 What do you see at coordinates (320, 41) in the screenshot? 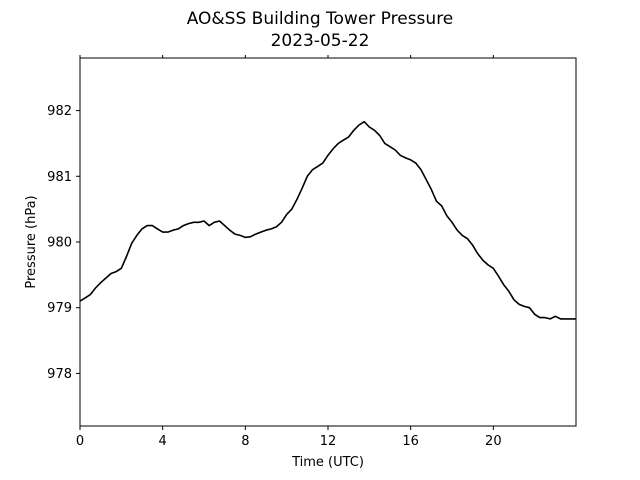
I see `chart-subtitle: 2023-05-22` at bounding box center [320, 41].